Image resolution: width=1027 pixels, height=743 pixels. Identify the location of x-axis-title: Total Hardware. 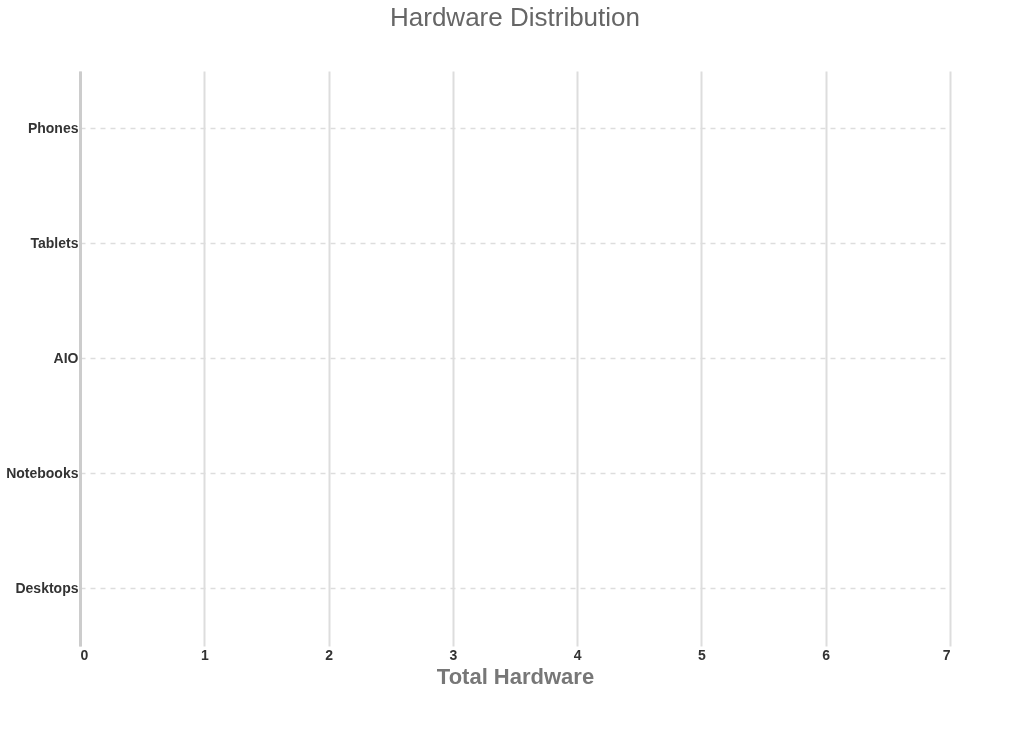
(515, 676).